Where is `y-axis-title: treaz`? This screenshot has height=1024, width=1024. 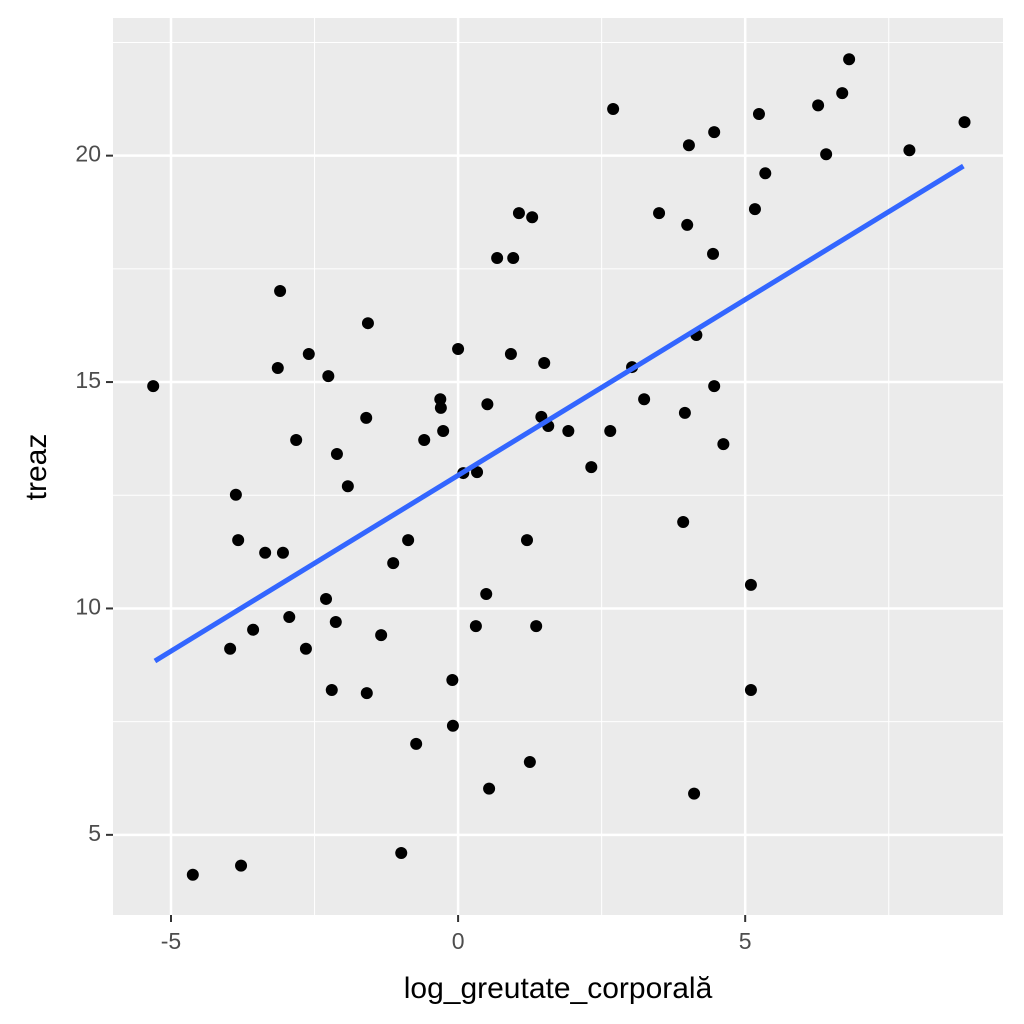 y-axis-title: treaz is located at coordinates (36, 467).